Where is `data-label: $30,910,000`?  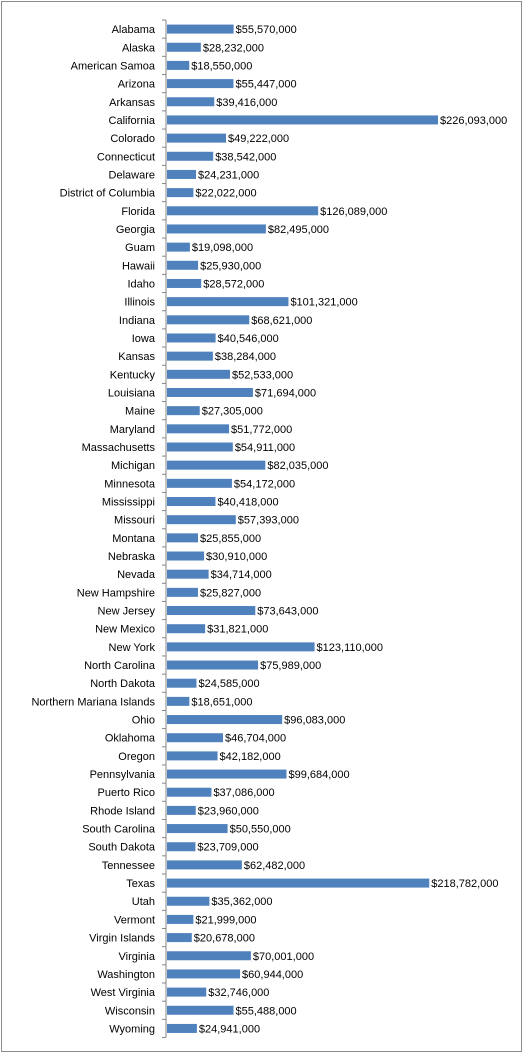
data-label: $30,910,000 is located at coordinates (236, 557).